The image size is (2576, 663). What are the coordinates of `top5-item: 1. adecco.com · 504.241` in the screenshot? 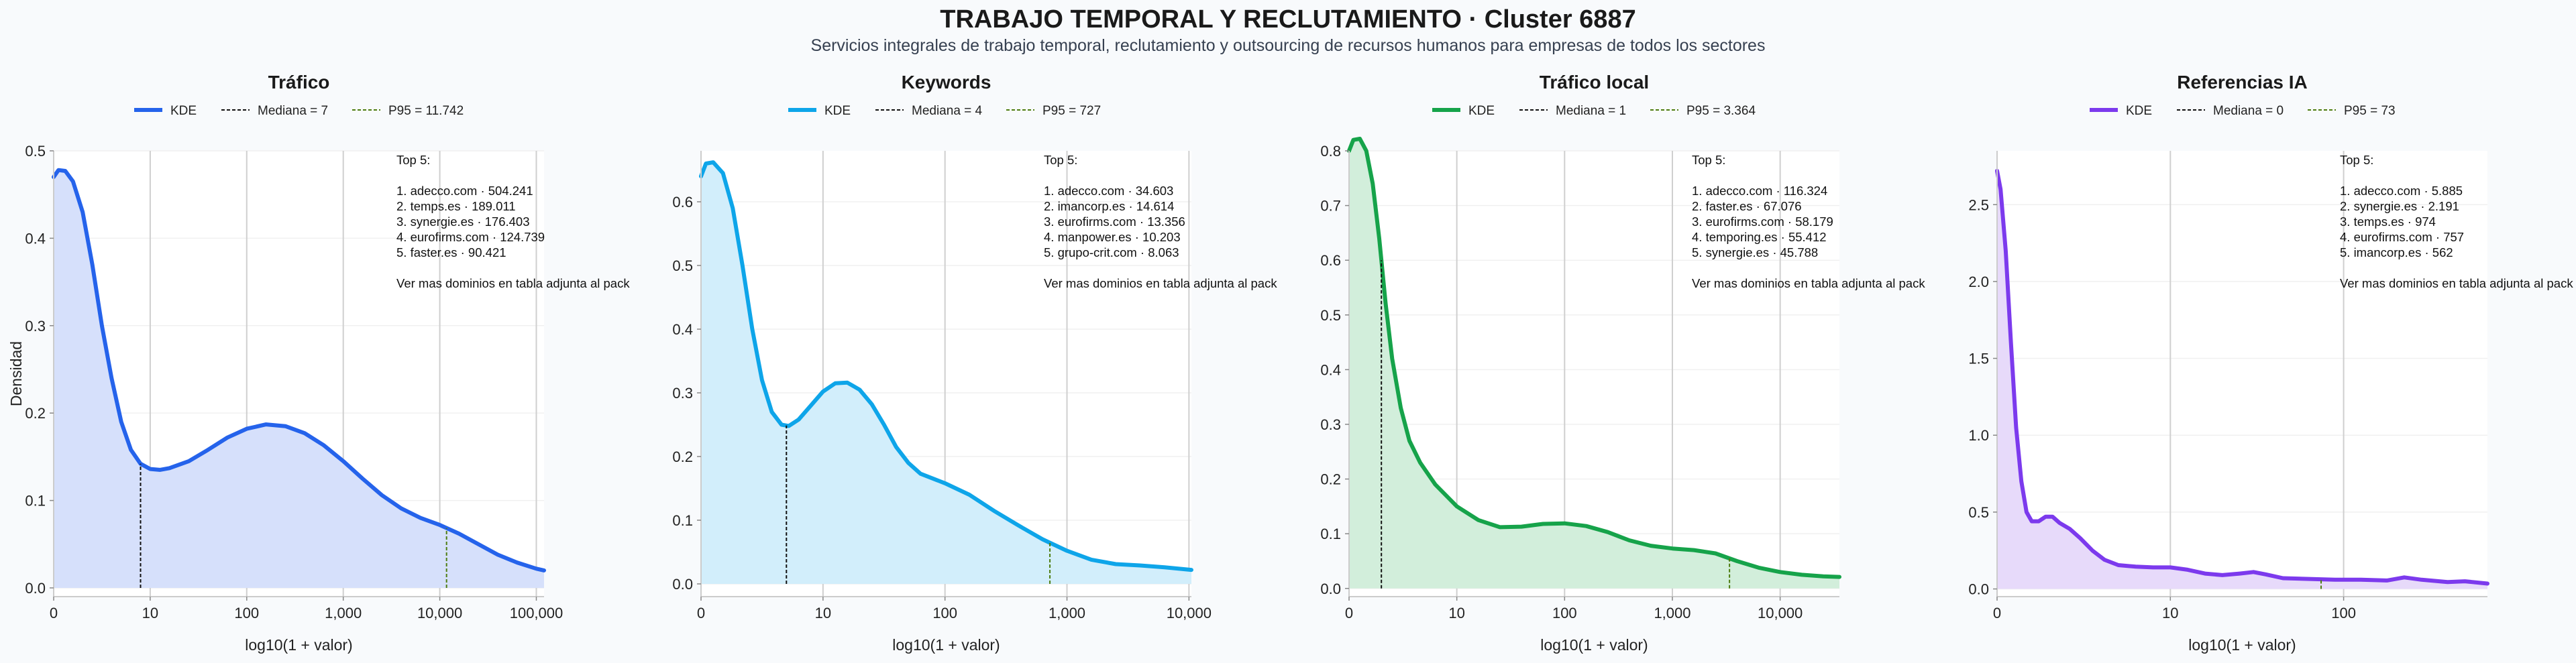 It's located at (464, 191).